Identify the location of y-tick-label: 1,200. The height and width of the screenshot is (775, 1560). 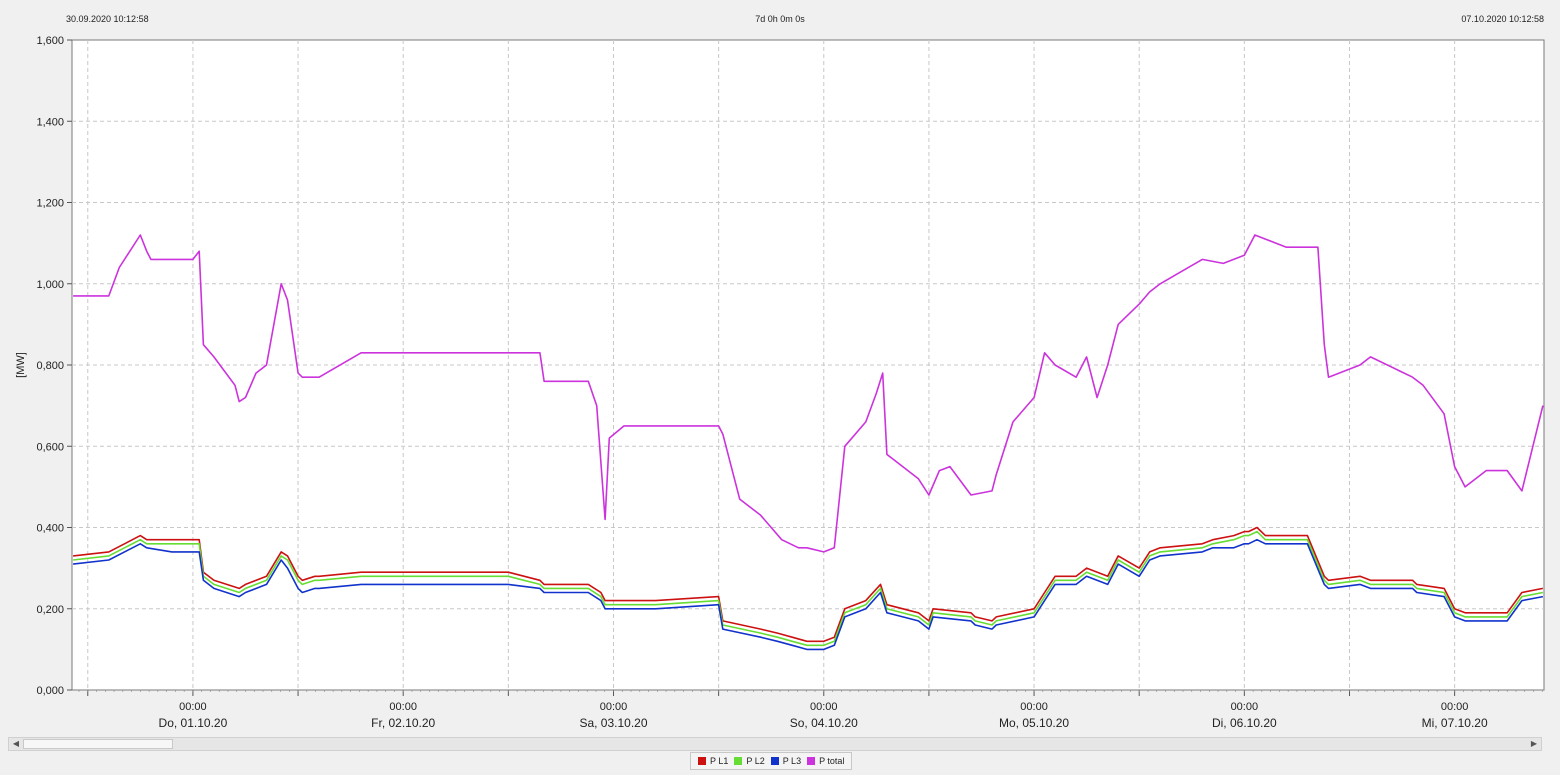
(50, 204).